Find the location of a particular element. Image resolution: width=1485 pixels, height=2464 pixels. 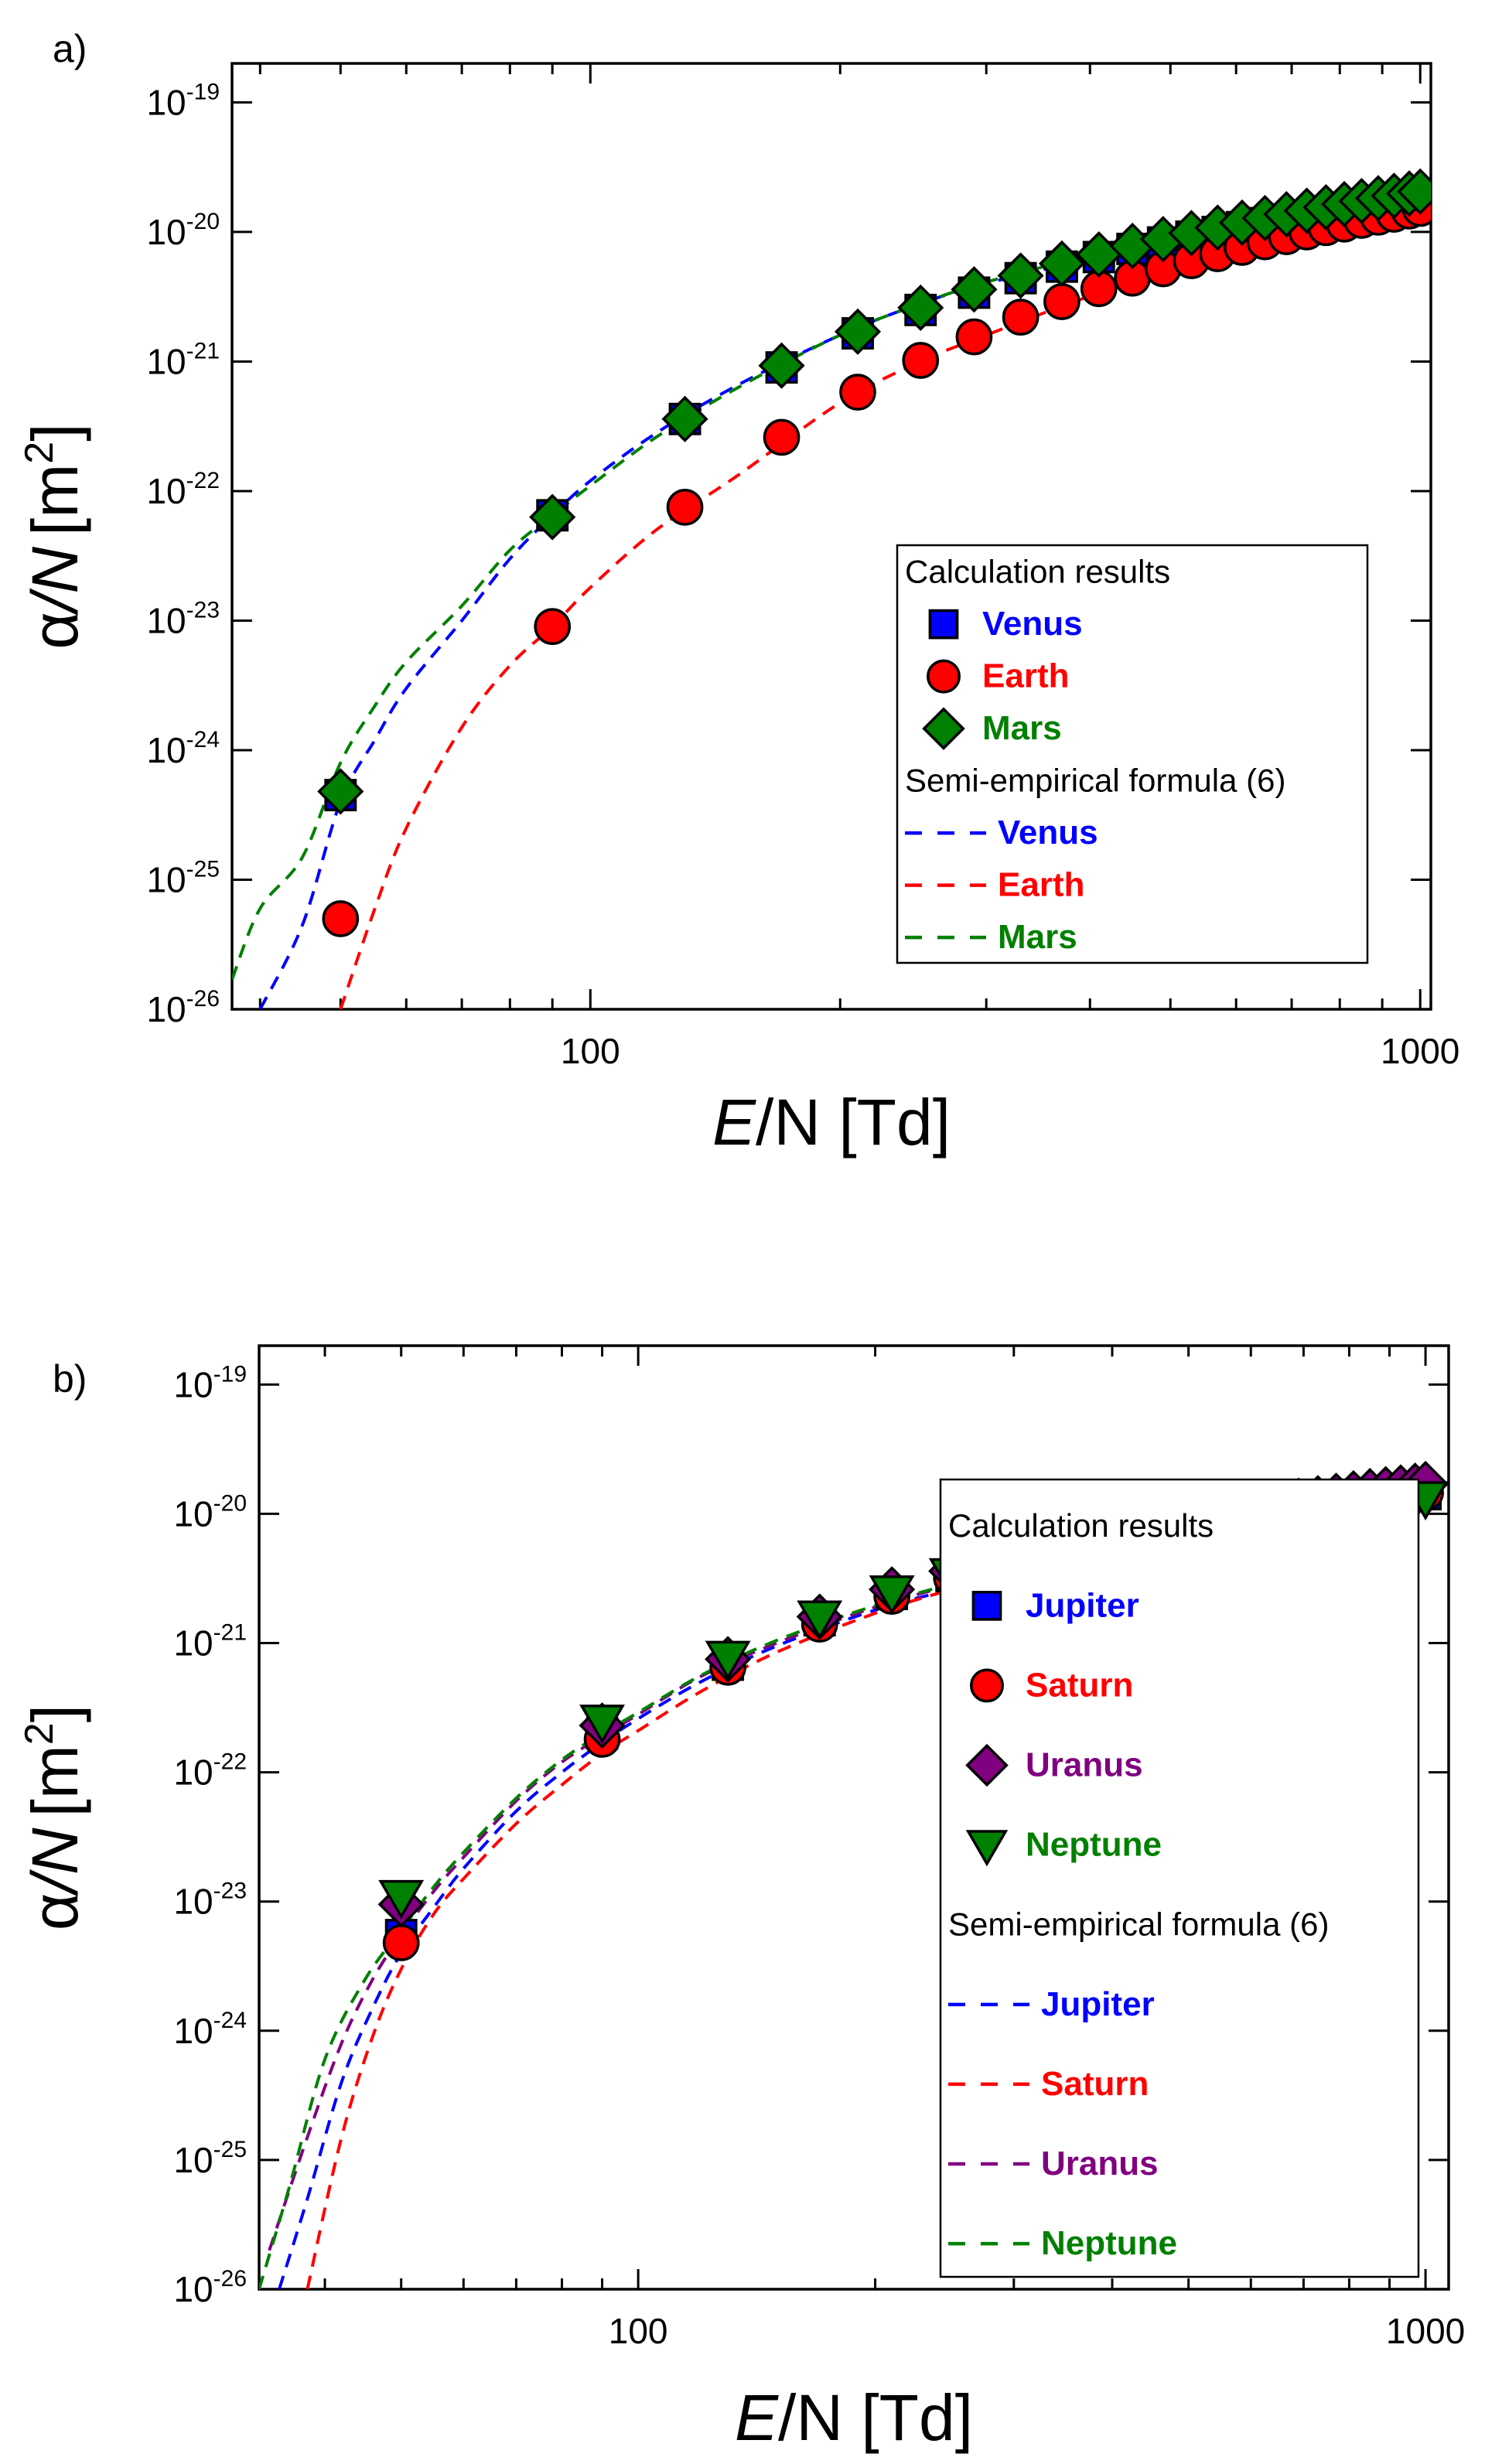

y-tick-label: 10-21 is located at coordinates (183, 359).